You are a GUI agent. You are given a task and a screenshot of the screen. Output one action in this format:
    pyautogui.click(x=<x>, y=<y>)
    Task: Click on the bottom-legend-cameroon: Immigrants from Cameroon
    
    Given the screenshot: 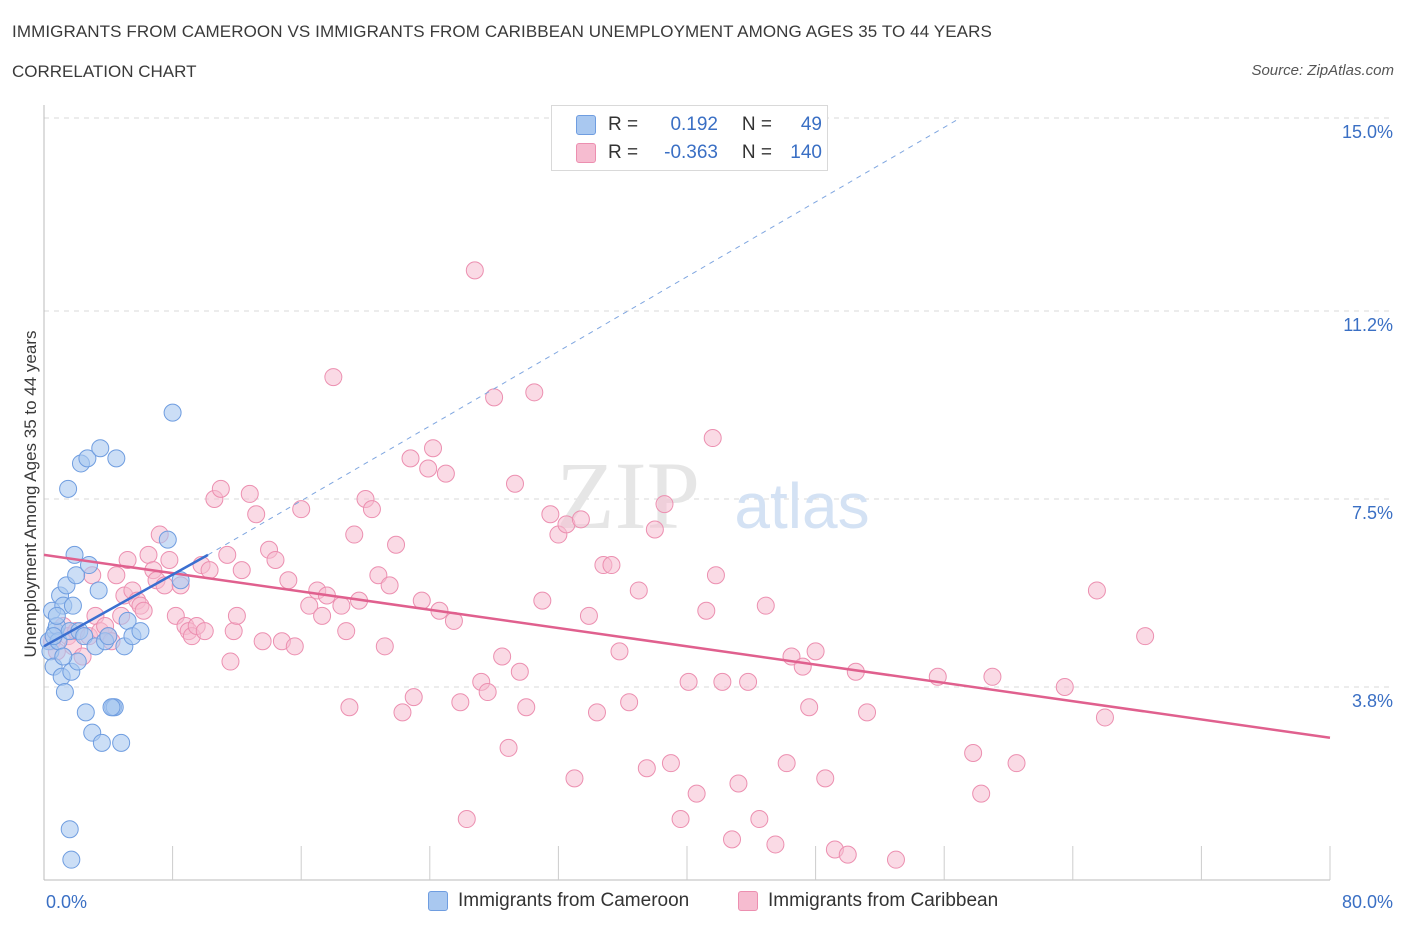 What is the action you would take?
    pyautogui.click(x=558, y=901)
    